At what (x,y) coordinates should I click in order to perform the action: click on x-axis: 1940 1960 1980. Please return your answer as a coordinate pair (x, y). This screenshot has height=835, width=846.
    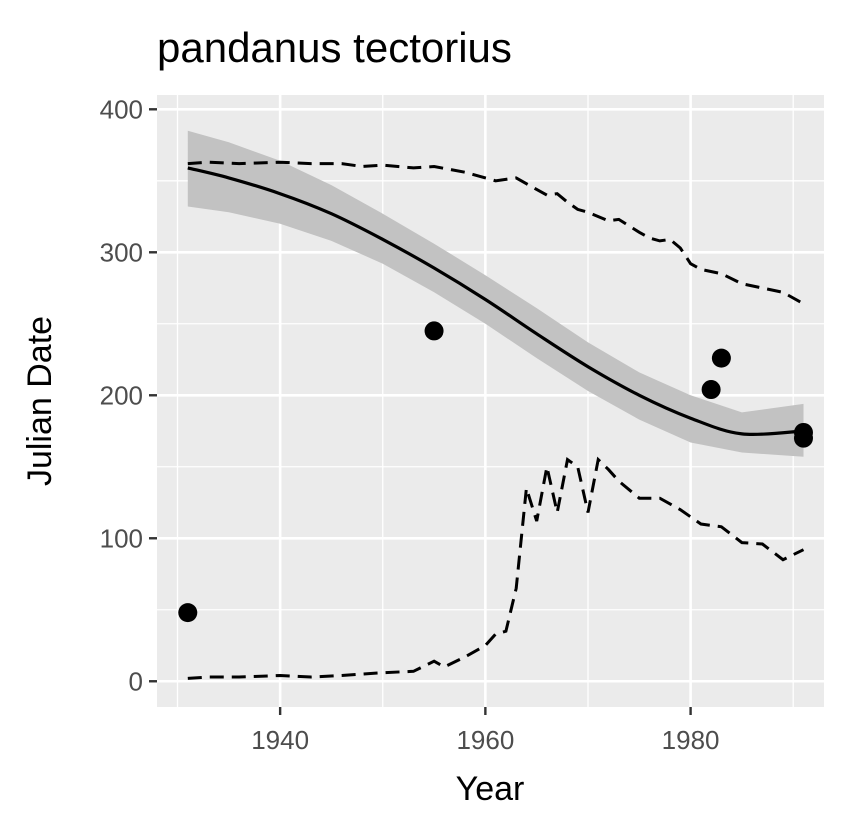
    Looking at the image, I should click on (485, 731).